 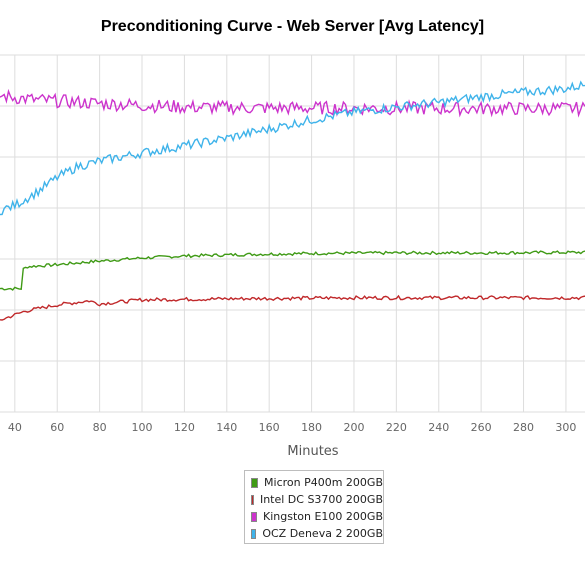 I want to click on legend-item: Intel DC S3700 200GB, so click(x=317, y=499).